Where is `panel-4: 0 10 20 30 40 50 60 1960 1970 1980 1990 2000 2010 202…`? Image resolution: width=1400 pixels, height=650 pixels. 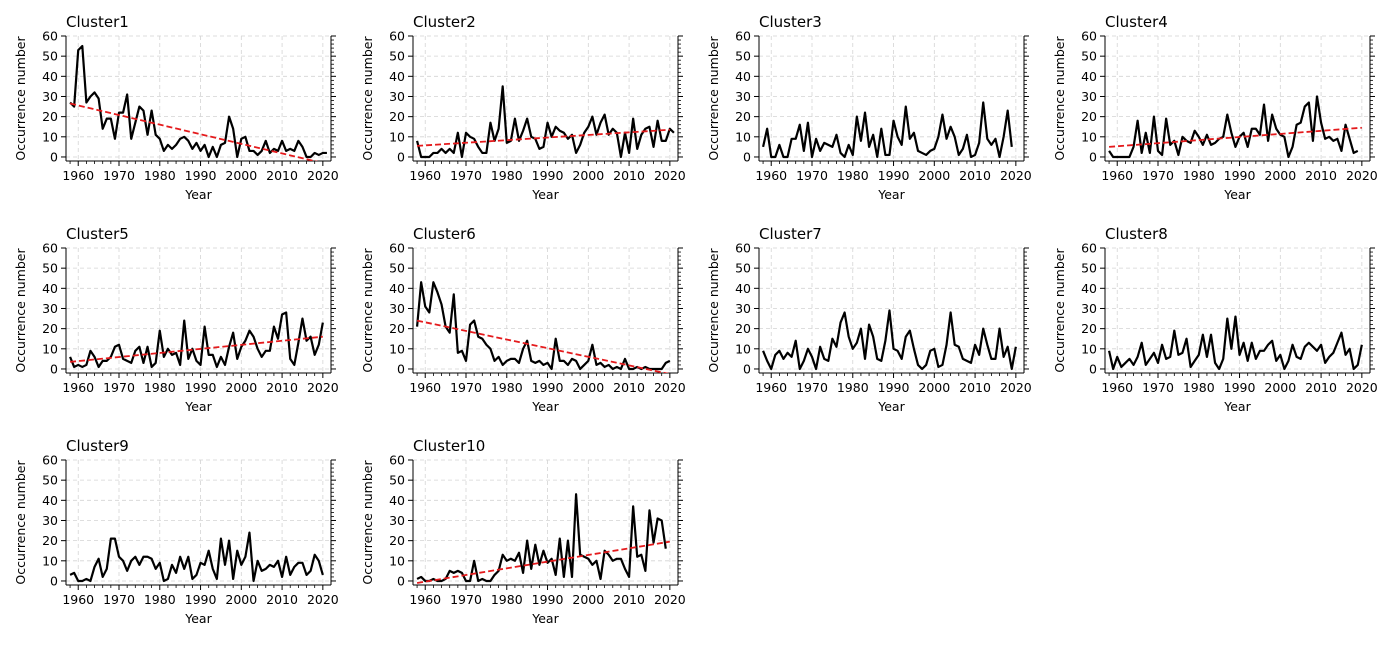
panel-4: 0 10 20 30 40 50 60 1960 1970 1980 1990 2000 2010 202… is located at coordinates (1215, 107).